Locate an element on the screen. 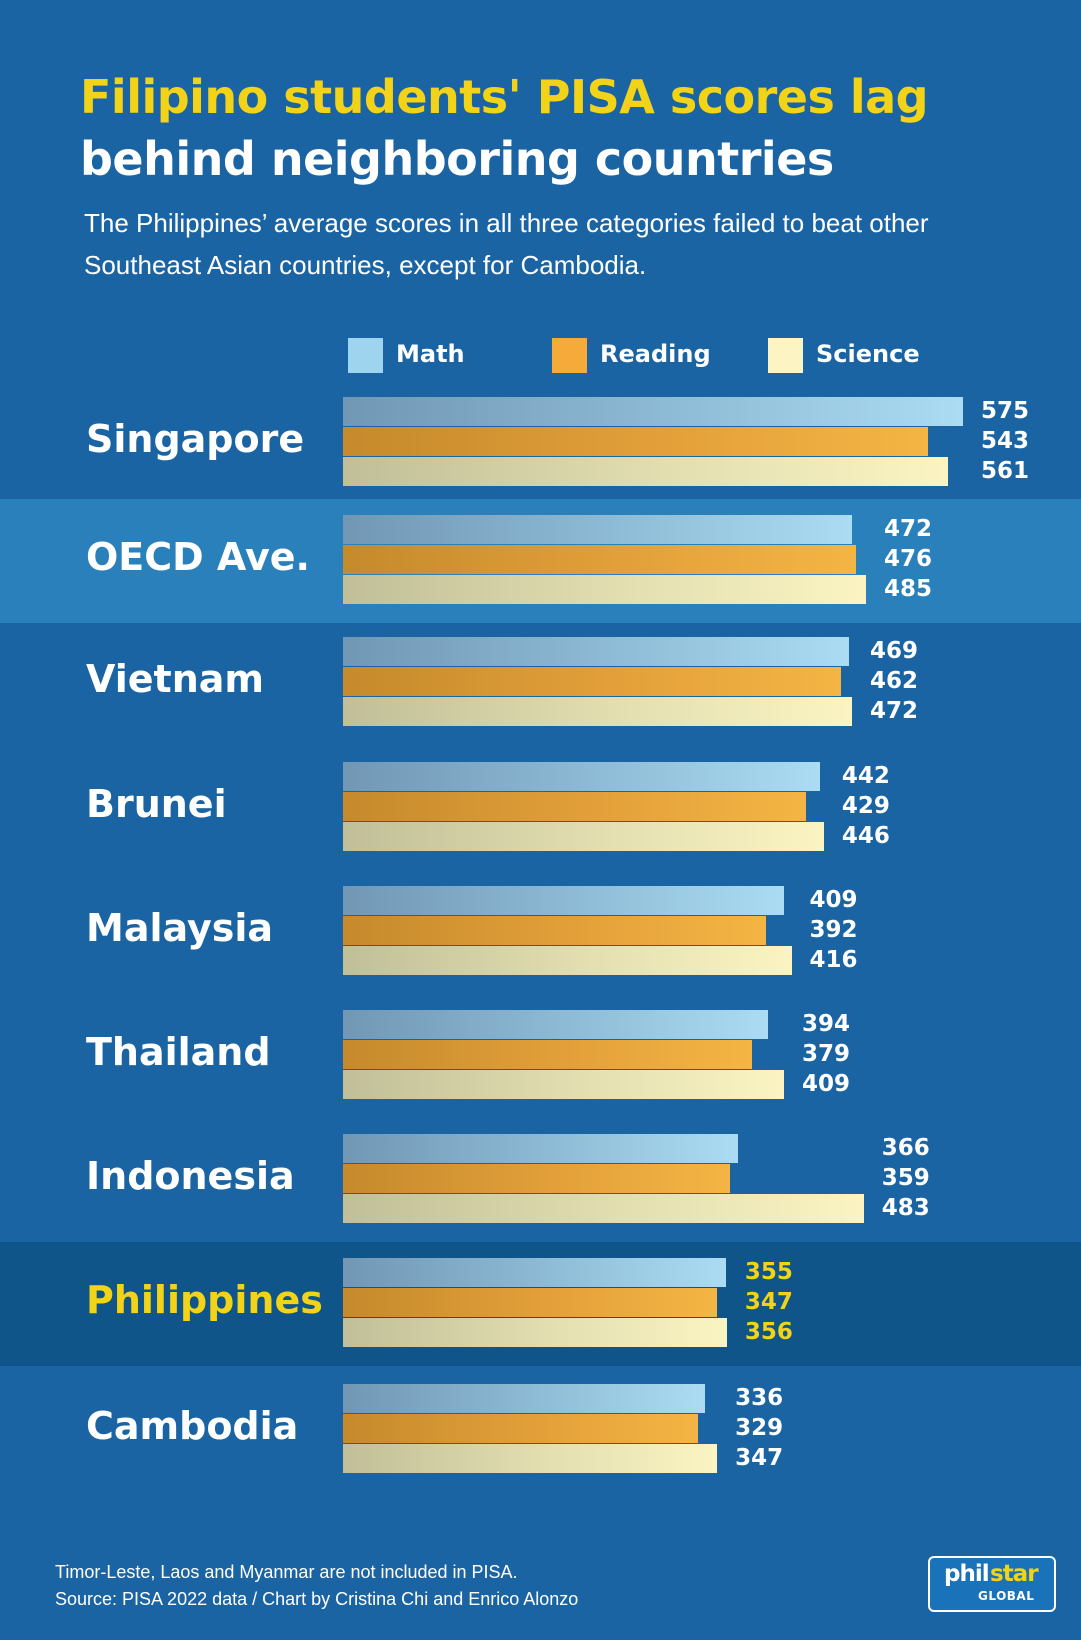  value-label-reading: 476 is located at coordinates (907, 559).